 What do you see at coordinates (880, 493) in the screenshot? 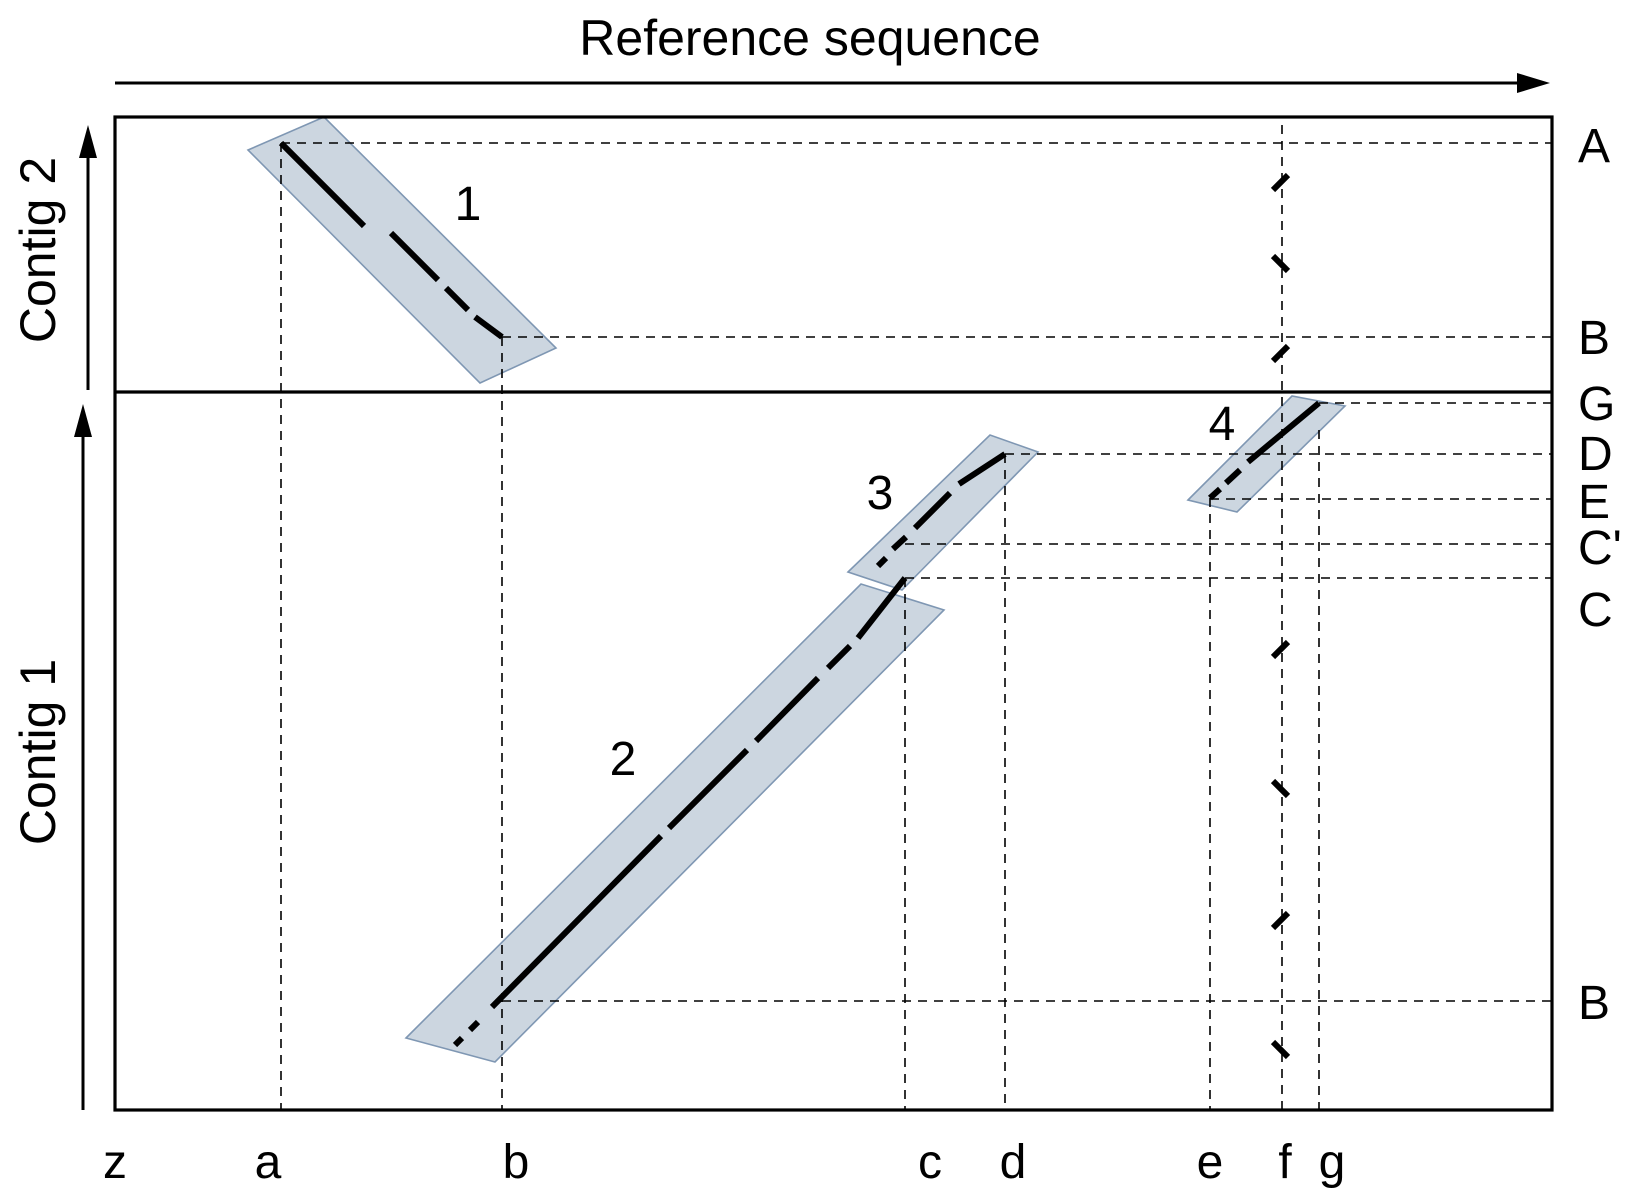
I see `segment-label-3: 3` at bounding box center [880, 493].